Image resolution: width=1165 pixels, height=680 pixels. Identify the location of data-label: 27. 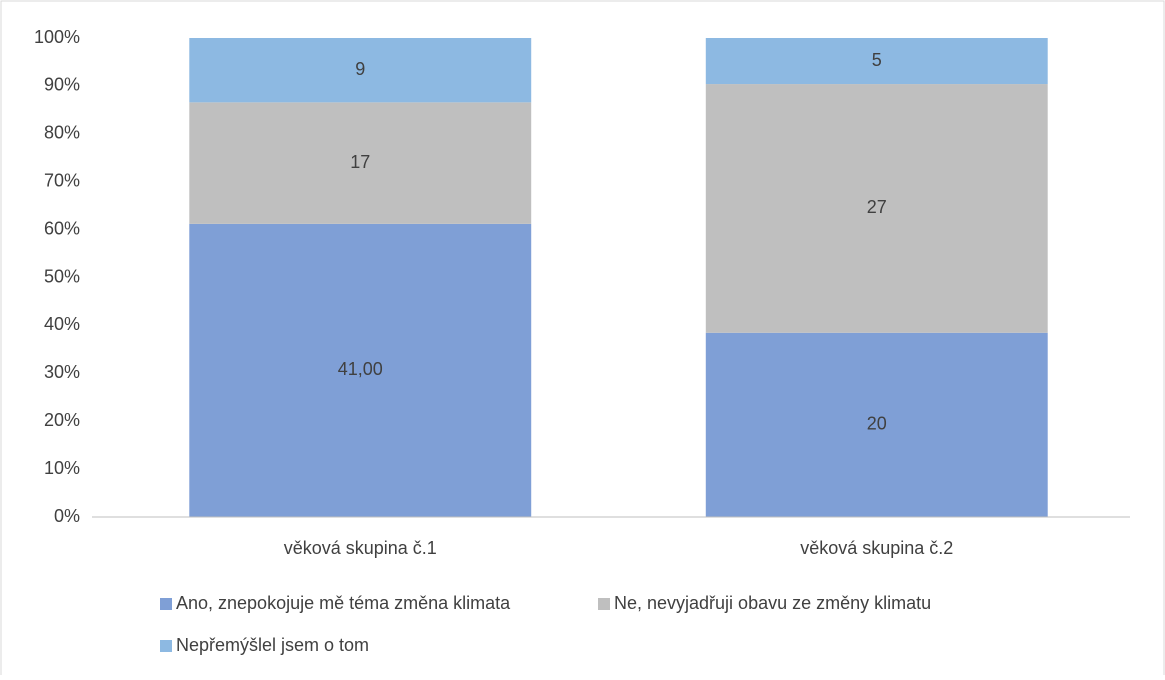
(877, 207).